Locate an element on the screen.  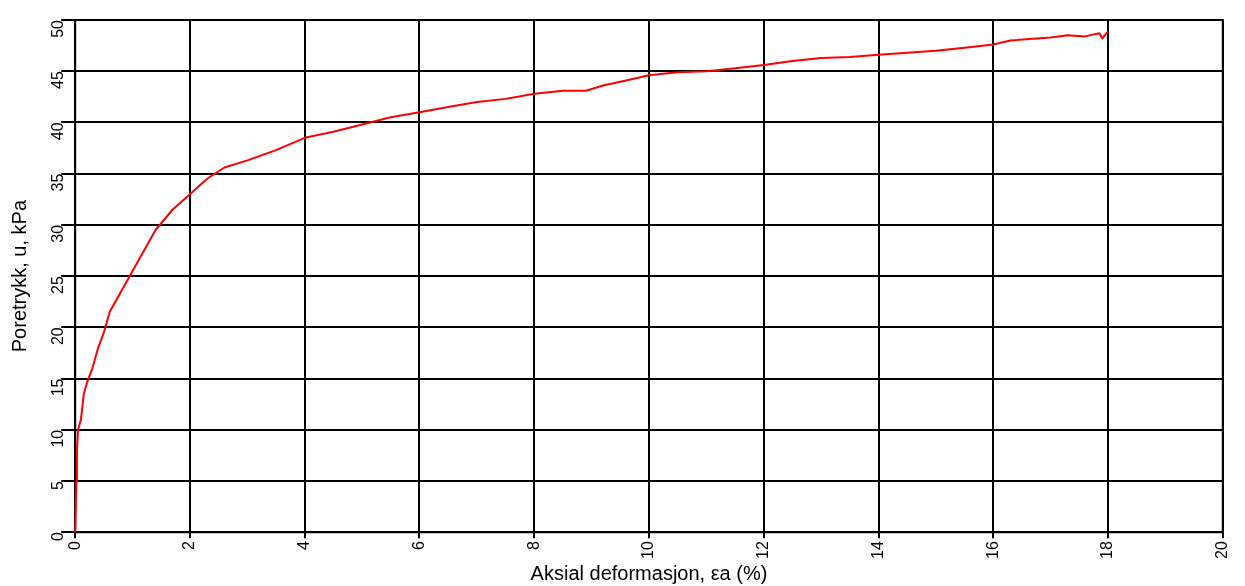
x-tick-label: 18 is located at coordinates (1107, 550).